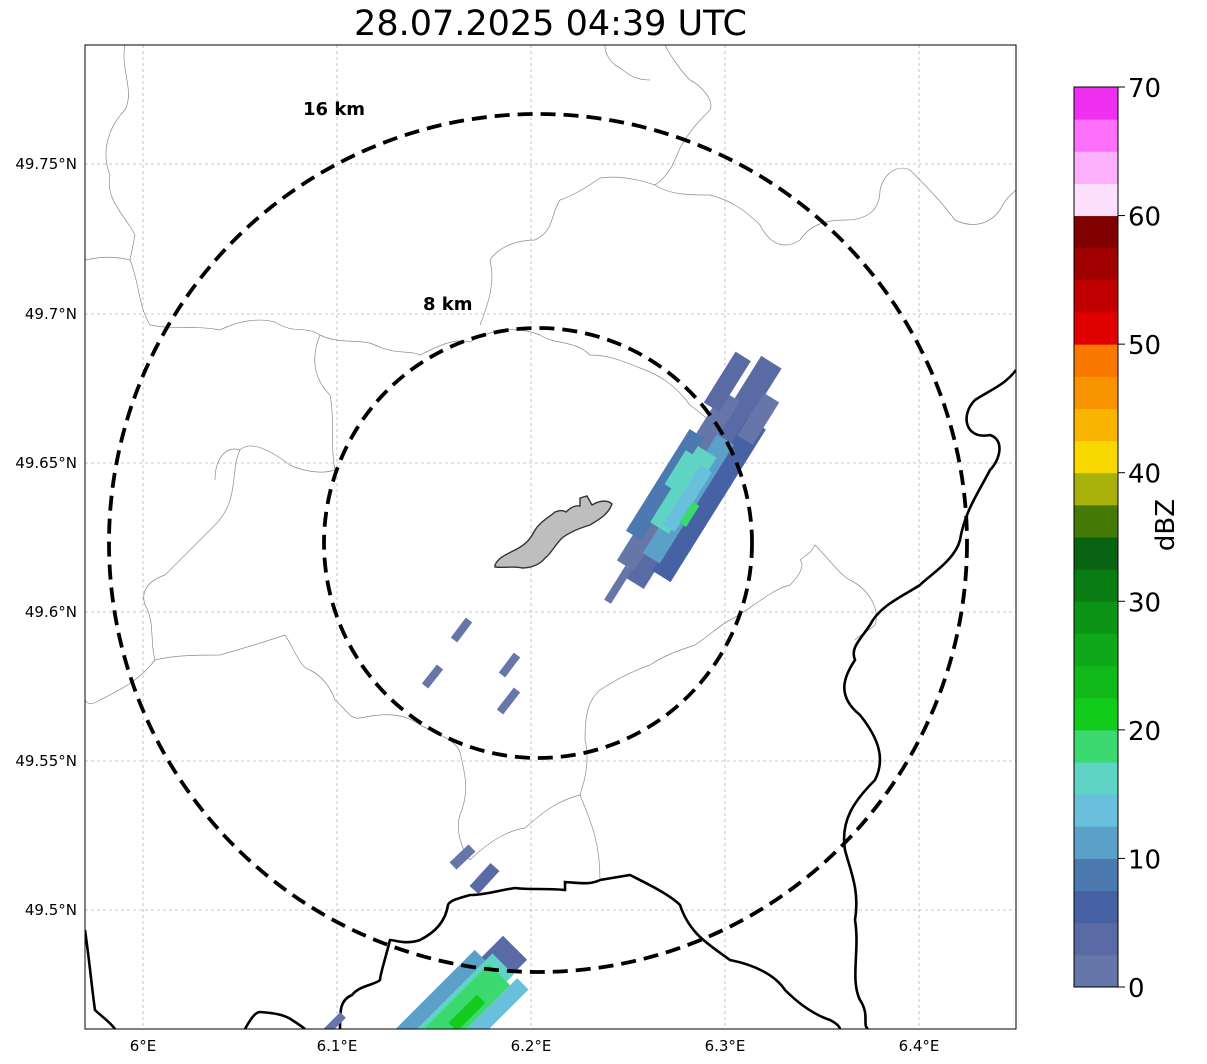  Describe the element at coordinates (725, 1046) in the screenshot. I see `lon-tick-label: 6.3°E` at that location.